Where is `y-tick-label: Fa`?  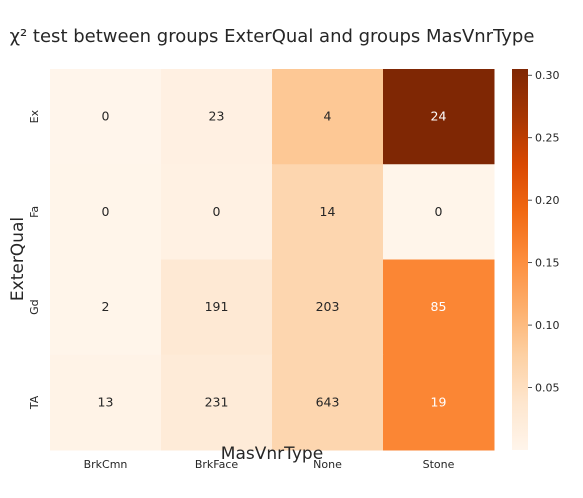
y-tick-label: Fa is located at coordinates (34, 212).